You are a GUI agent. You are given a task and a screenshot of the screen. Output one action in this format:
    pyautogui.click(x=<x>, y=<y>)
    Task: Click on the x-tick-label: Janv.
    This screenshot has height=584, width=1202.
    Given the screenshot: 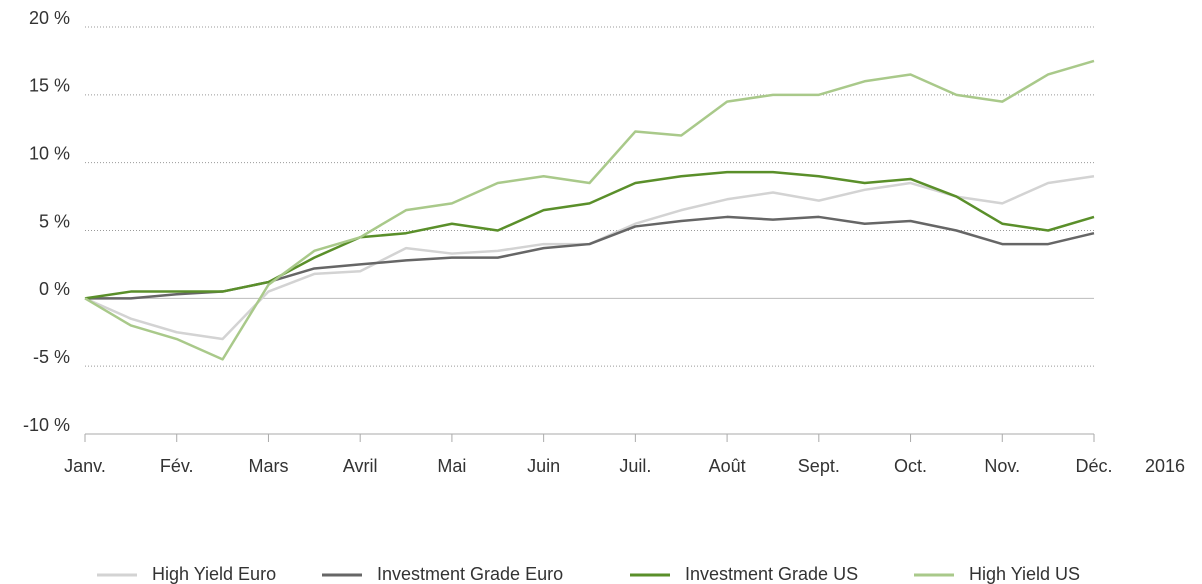 What is the action you would take?
    pyautogui.click(x=85, y=466)
    